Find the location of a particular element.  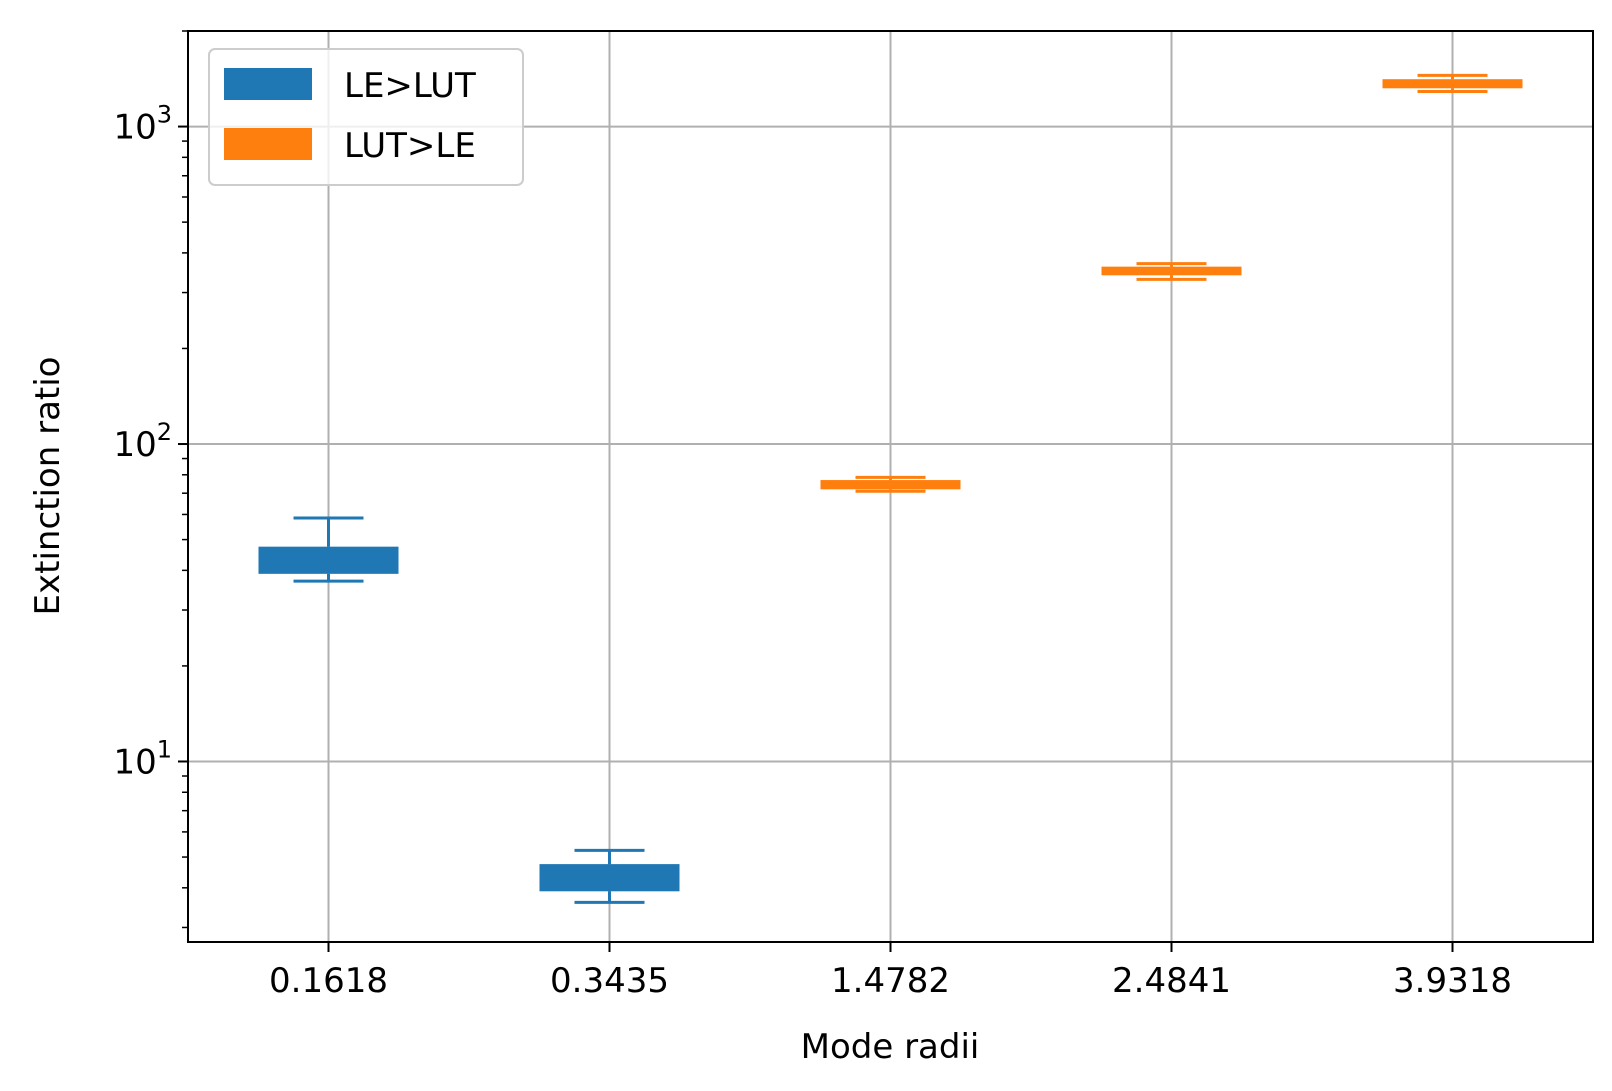

box-3.9318 is located at coordinates (1452, 83).